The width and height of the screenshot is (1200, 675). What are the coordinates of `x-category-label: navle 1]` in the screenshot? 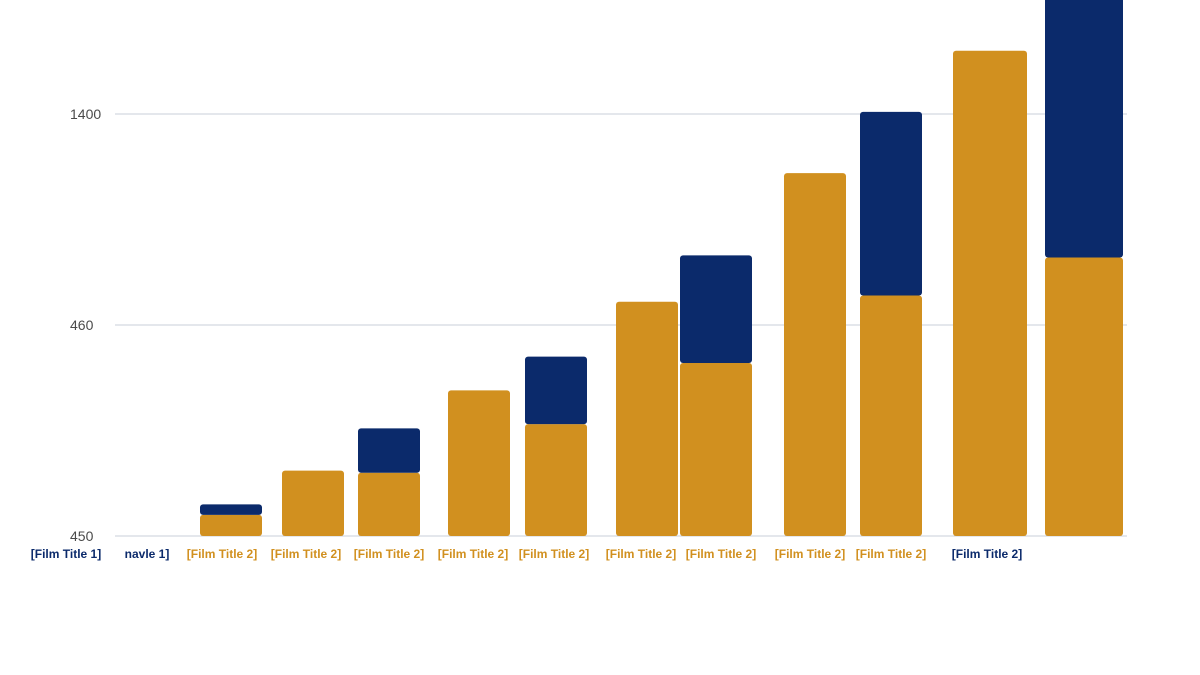 It's located at (147, 554).